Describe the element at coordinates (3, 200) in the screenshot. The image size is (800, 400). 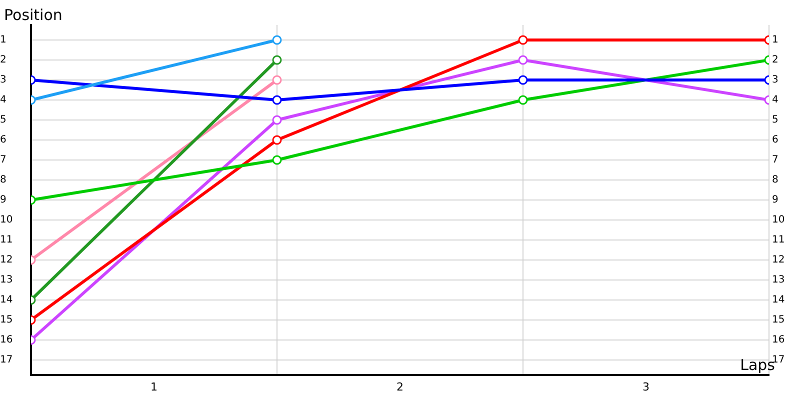
I see `y-tick-label: 9` at that location.